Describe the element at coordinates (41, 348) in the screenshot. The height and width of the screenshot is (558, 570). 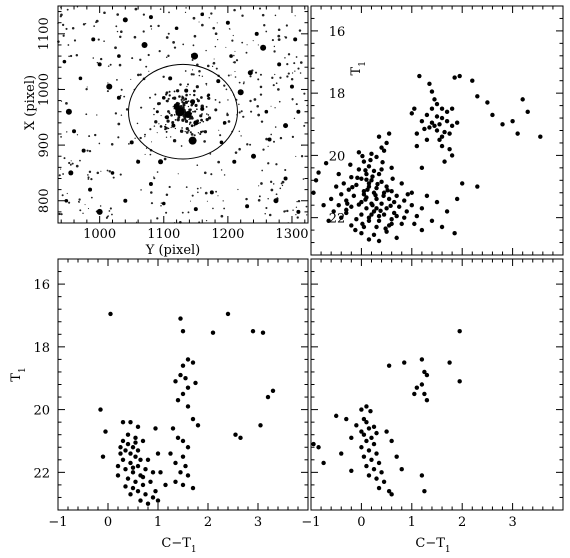
I see `y-tick-label: 18` at that location.